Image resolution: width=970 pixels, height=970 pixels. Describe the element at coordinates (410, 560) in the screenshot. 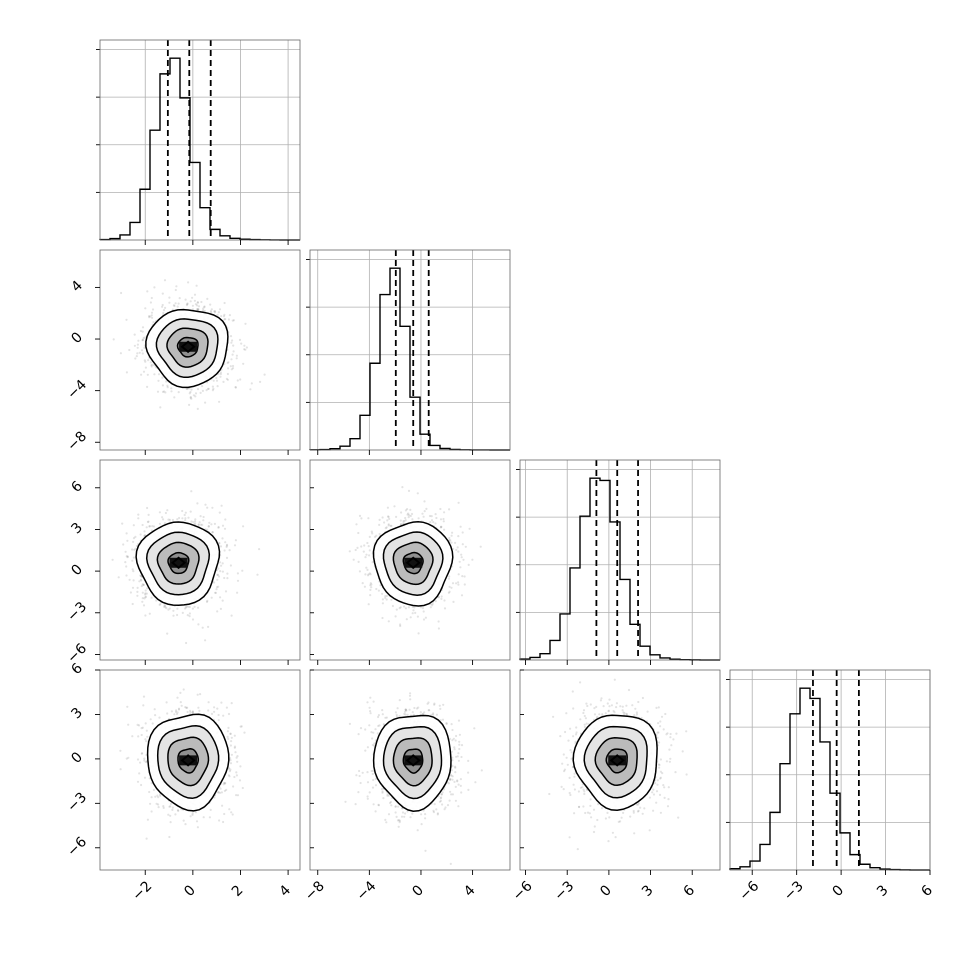

I see `panel-frame` at that location.